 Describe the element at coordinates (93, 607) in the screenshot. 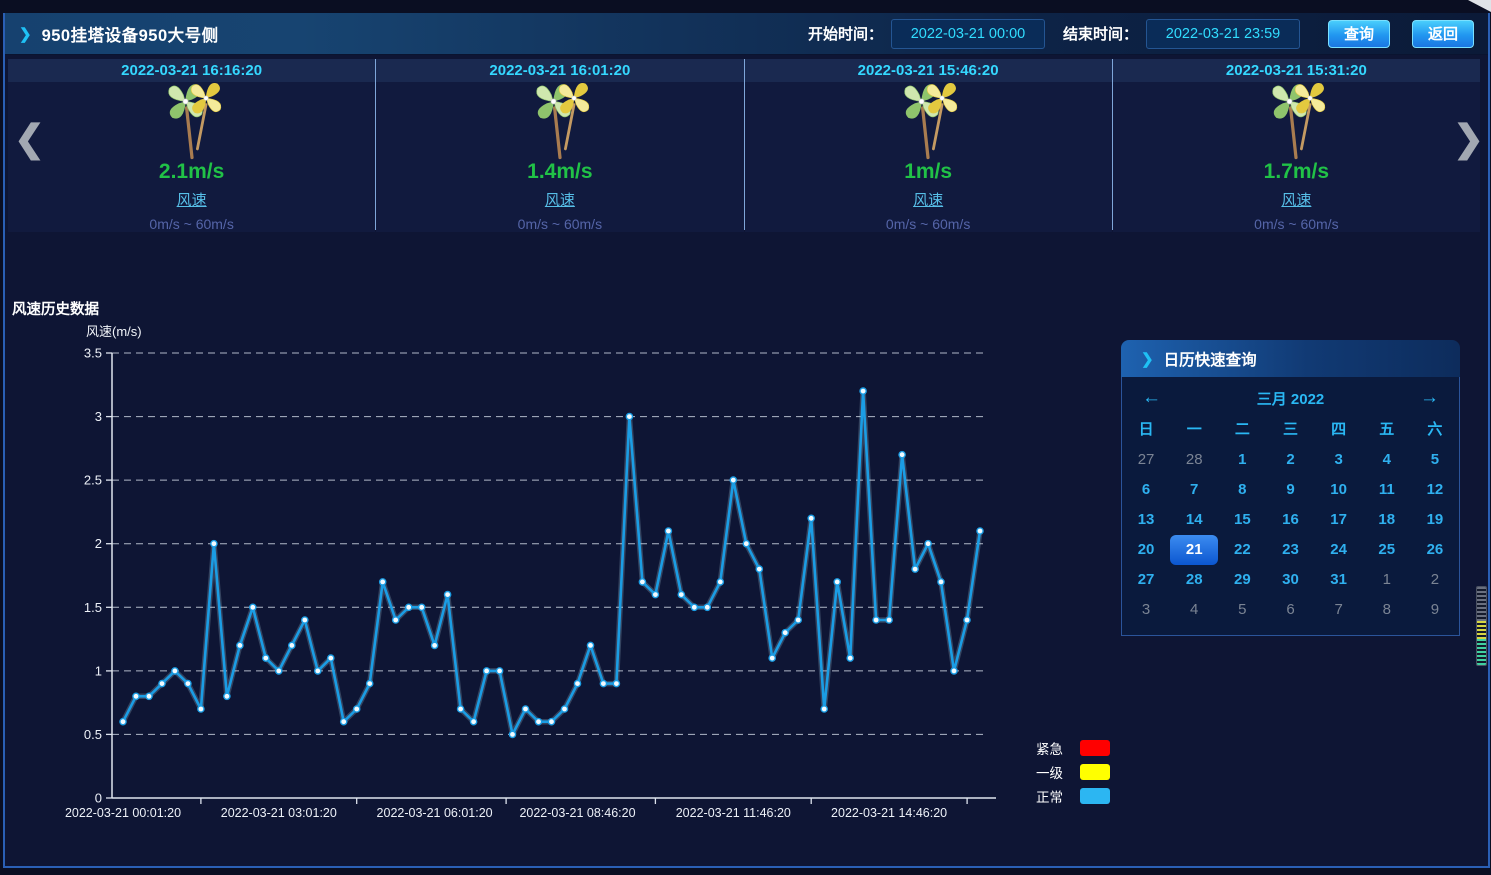

I see `svg-text: 1.5` at that location.